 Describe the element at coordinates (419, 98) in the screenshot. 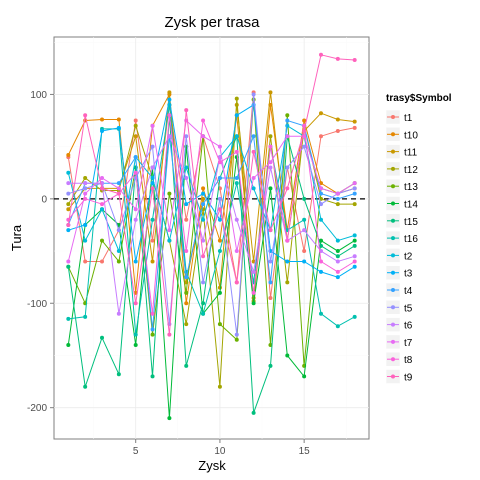

I see `legend-title: trasy$Symbol` at that location.